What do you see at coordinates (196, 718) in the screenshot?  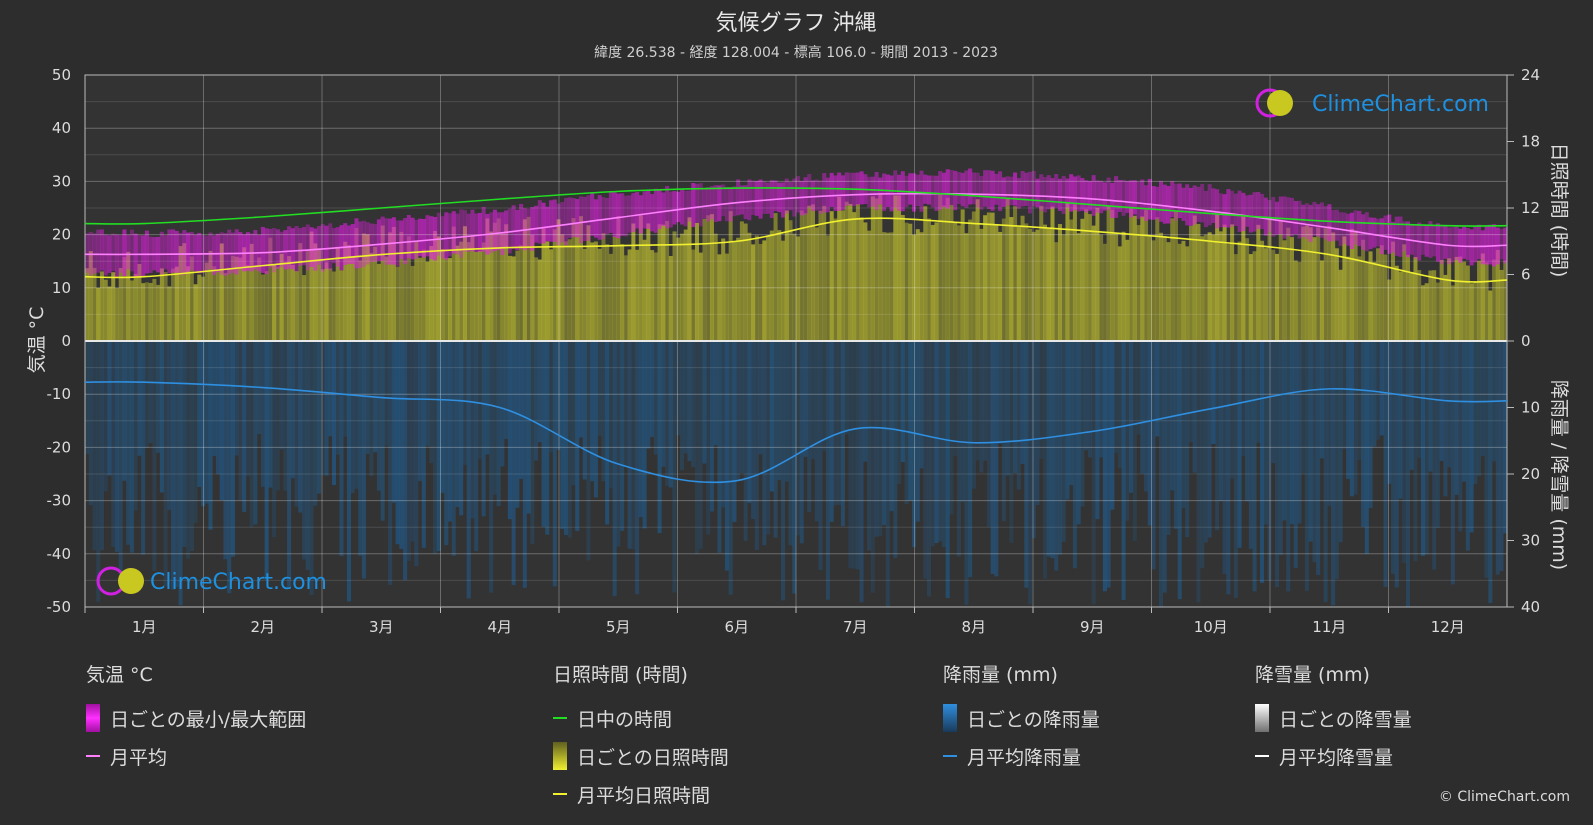 I see `legend-temp-range: 日ごとの最小/最大範囲` at bounding box center [196, 718].